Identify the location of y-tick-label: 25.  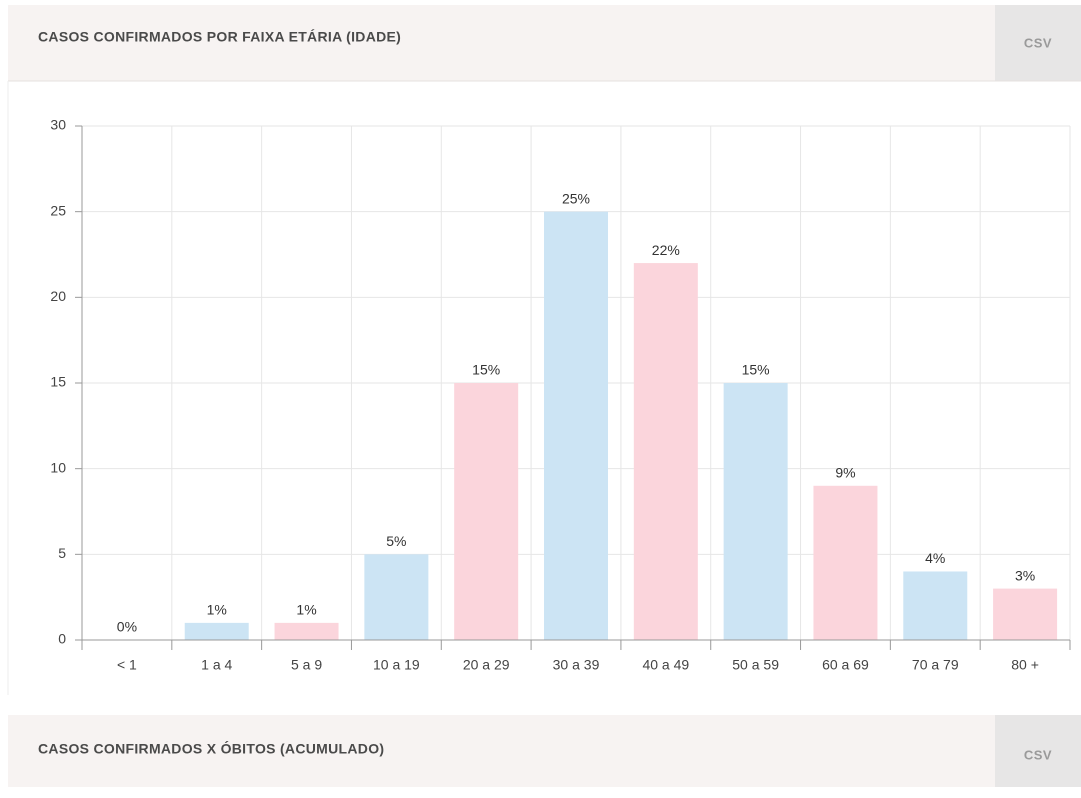
(58, 210).